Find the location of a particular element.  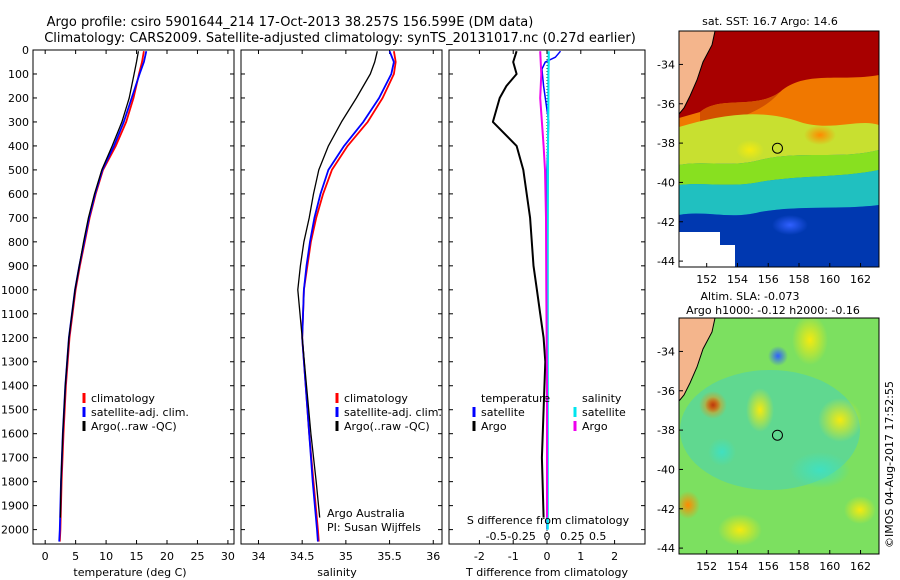

x-tick-label: 34.5 is located at coordinates (302, 556).